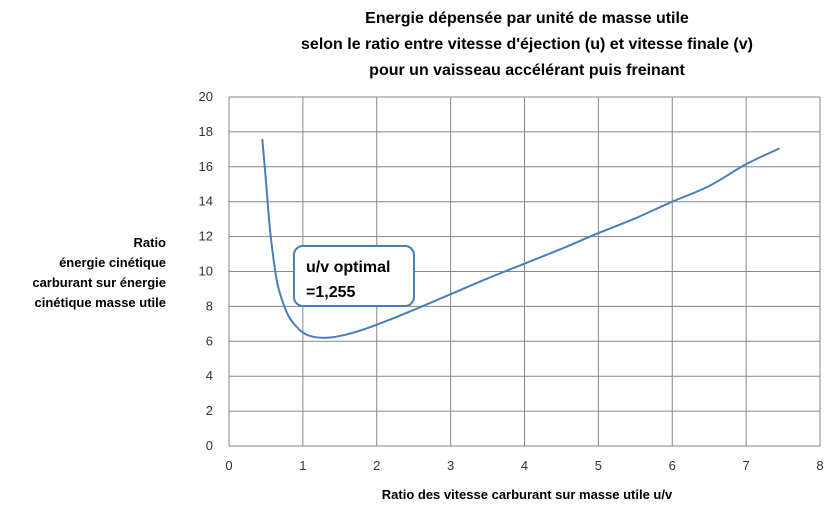 Image resolution: width=834 pixels, height=511 pixels. What do you see at coordinates (206, 201) in the screenshot?
I see `y-tick-label: 14` at bounding box center [206, 201].